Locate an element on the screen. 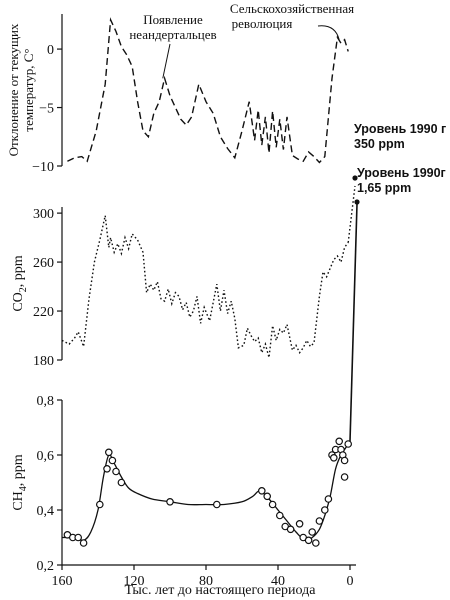 Image resolution: width=450 pixels, height=600 pixels. ch4-tick-label: 0,2 is located at coordinates (46, 566).